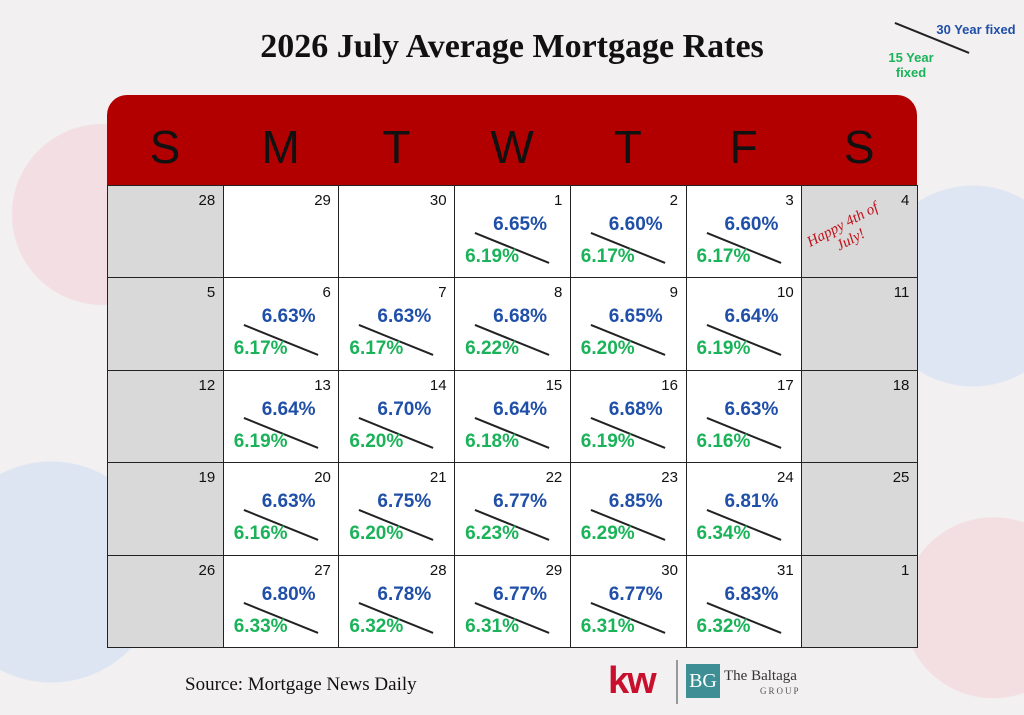 The image size is (1024, 715). What do you see at coordinates (901, 293) in the screenshot?
I see `day-number: 11` at bounding box center [901, 293].